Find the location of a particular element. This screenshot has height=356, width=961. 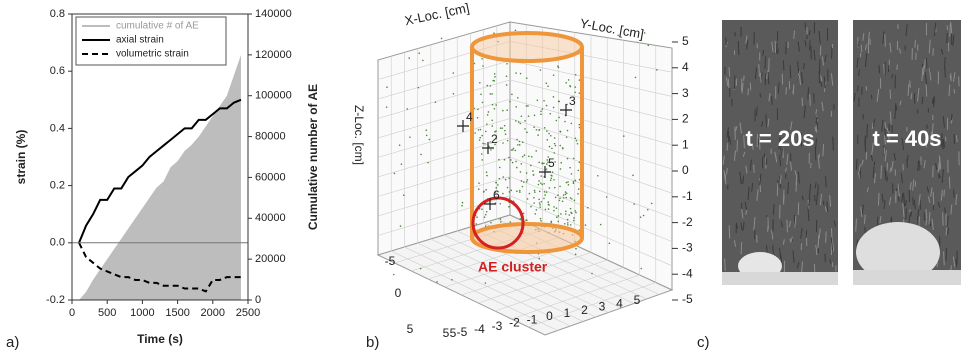

y2-tick-label: 80000 is located at coordinates (270, 136).